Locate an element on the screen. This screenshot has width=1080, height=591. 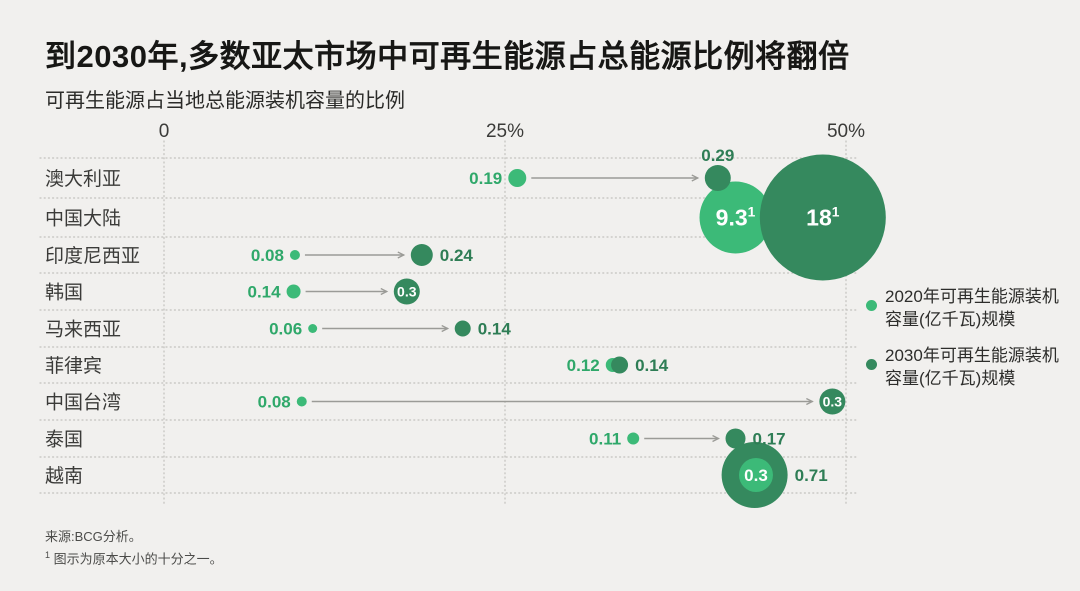
value-label-2030-马来西亚: 0.14 is located at coordinates (495, 329).